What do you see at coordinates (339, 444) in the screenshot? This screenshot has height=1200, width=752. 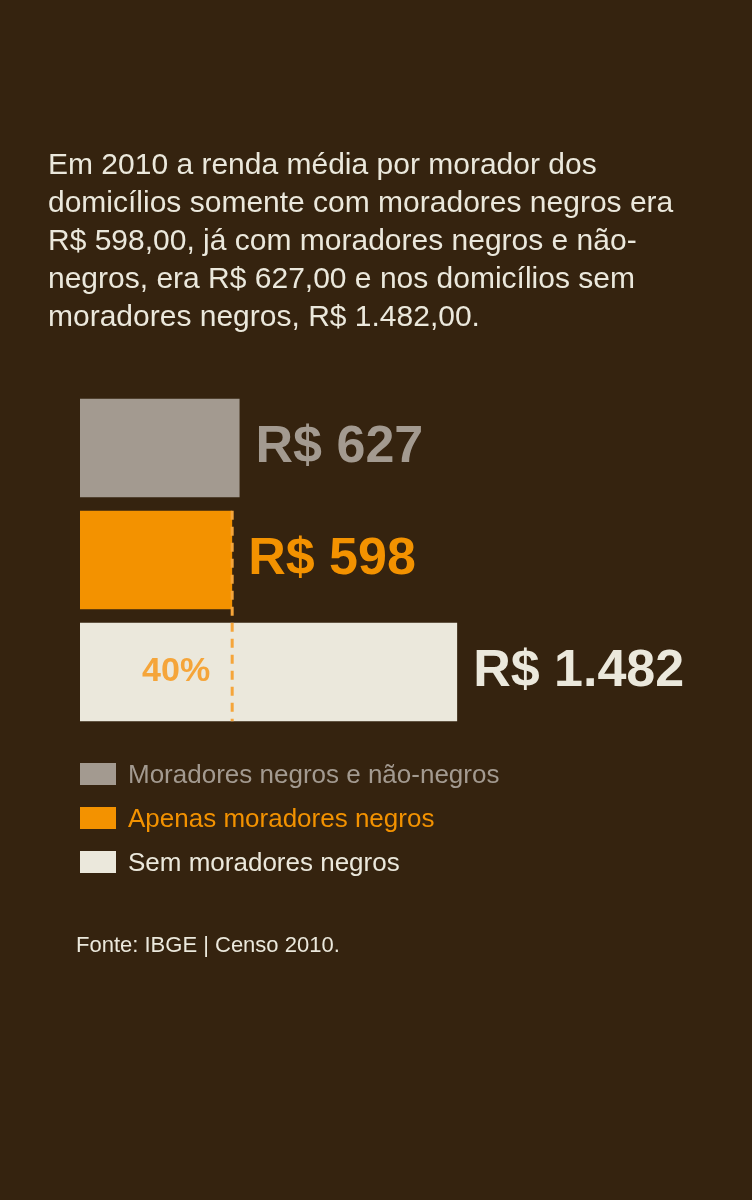 I see `data-label: R$ 627` at bounding box center [339, 444].